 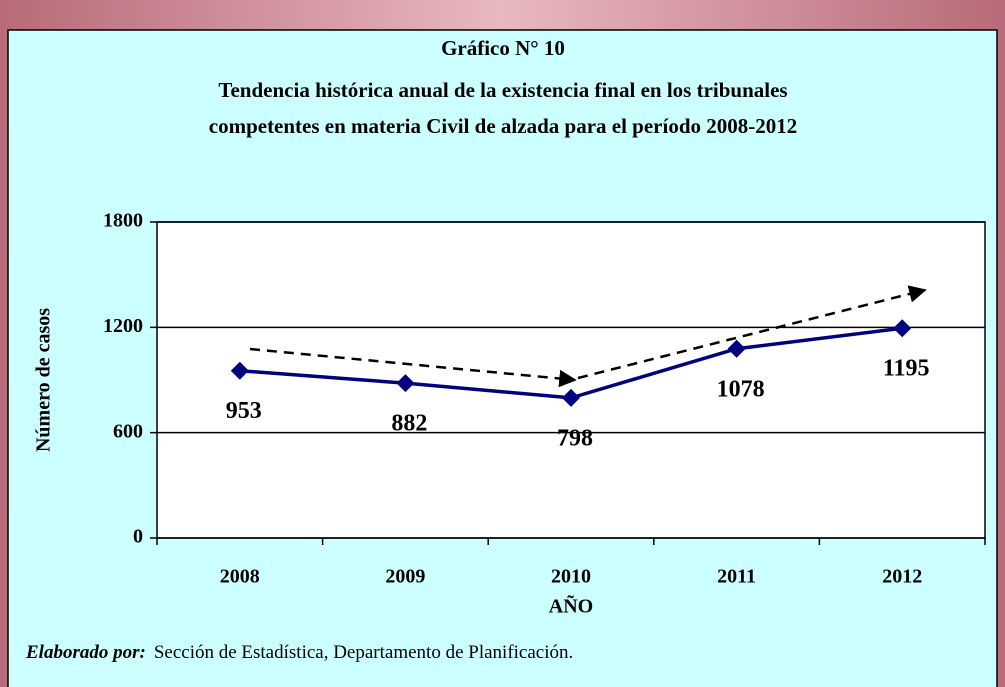 What do you see at coordinates (405, 577) in the screenshot?
I see `x-tick-label: 2009` at bounding box center [405, 577].